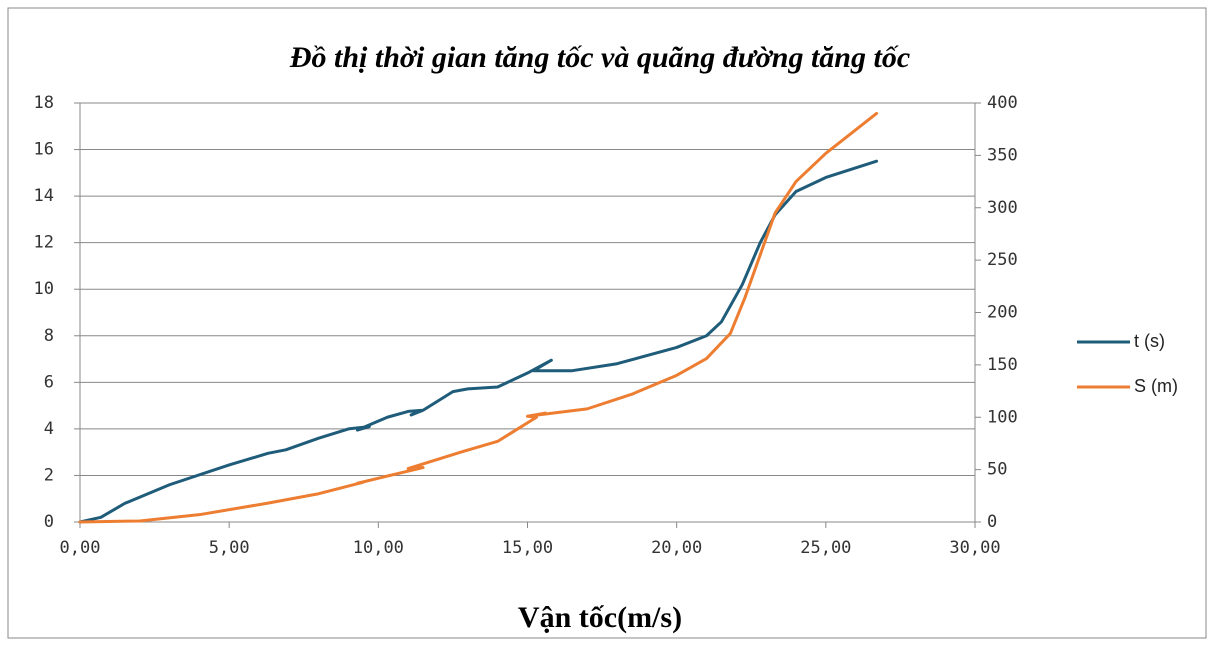 This screenshot has width=1216, height=653. Describe the element at coordinates (1002, 208) in the screenshot. I see `y2-tick-label: 300` at that location.